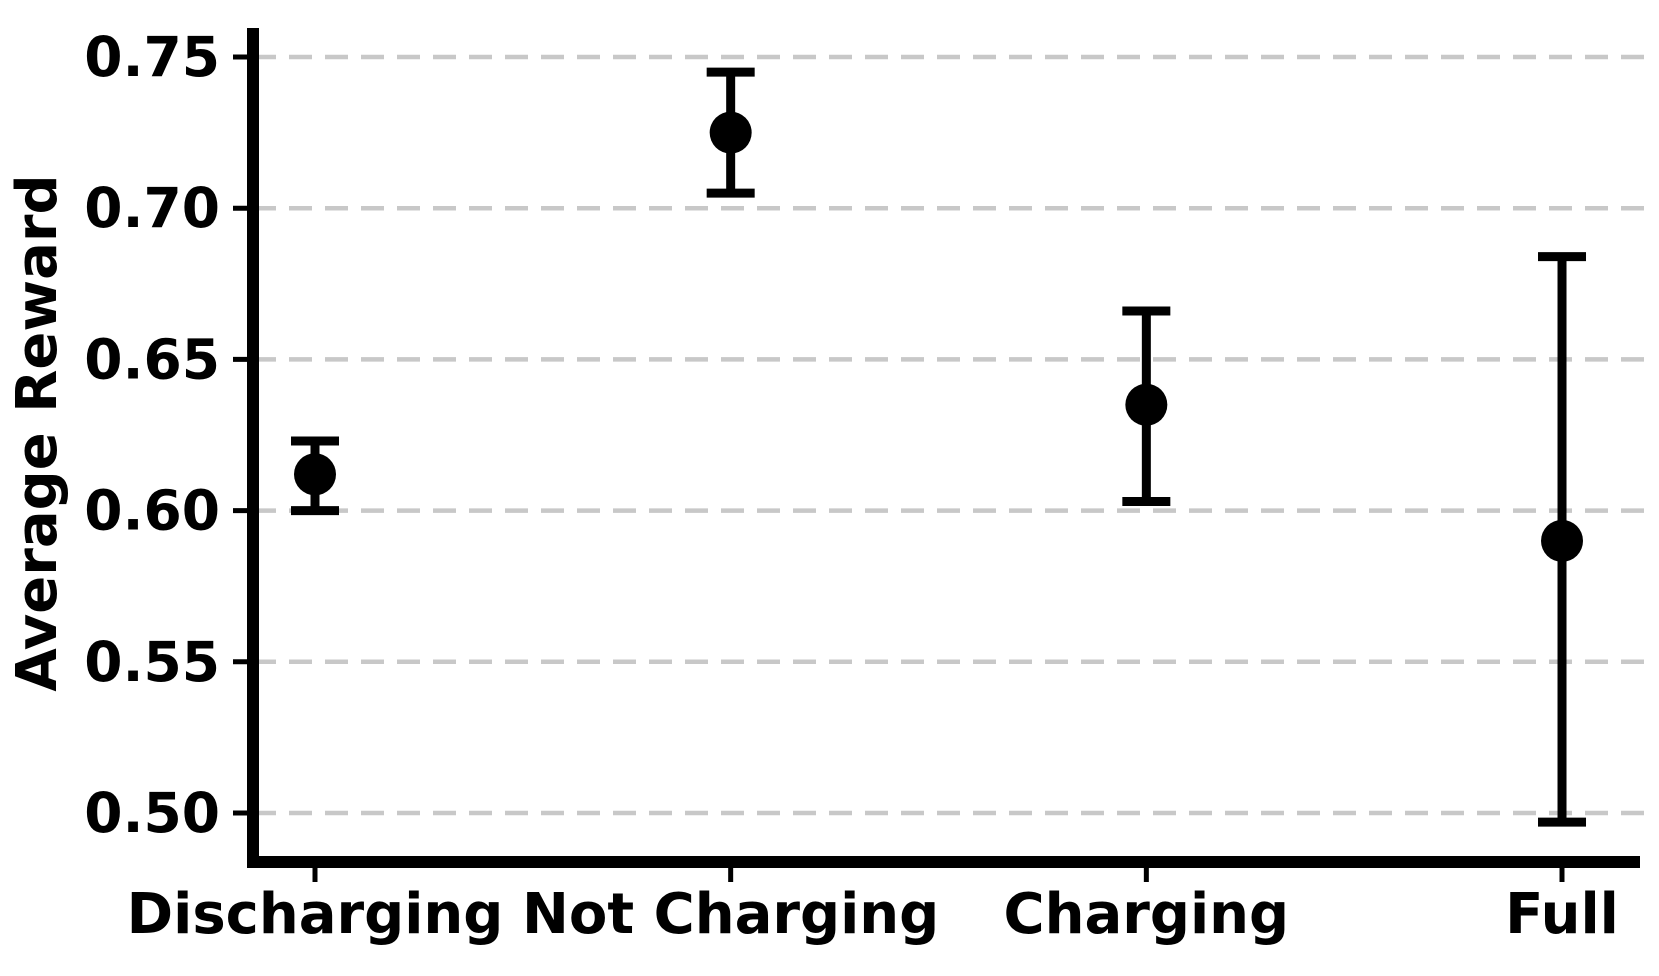 This screenshot has width=1659, height=976. Describe the element at coordinates (152, 359) in the screenshot. I see `y-tick-label: 0.65` at that location.